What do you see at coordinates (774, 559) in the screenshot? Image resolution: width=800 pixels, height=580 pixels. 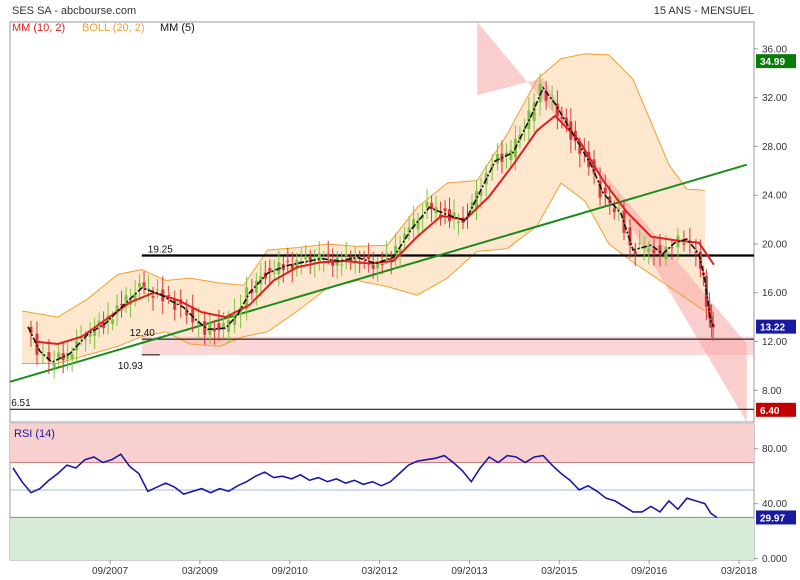 I see `rsi-tick-label: 0.000` at bounding box center [774, 559].